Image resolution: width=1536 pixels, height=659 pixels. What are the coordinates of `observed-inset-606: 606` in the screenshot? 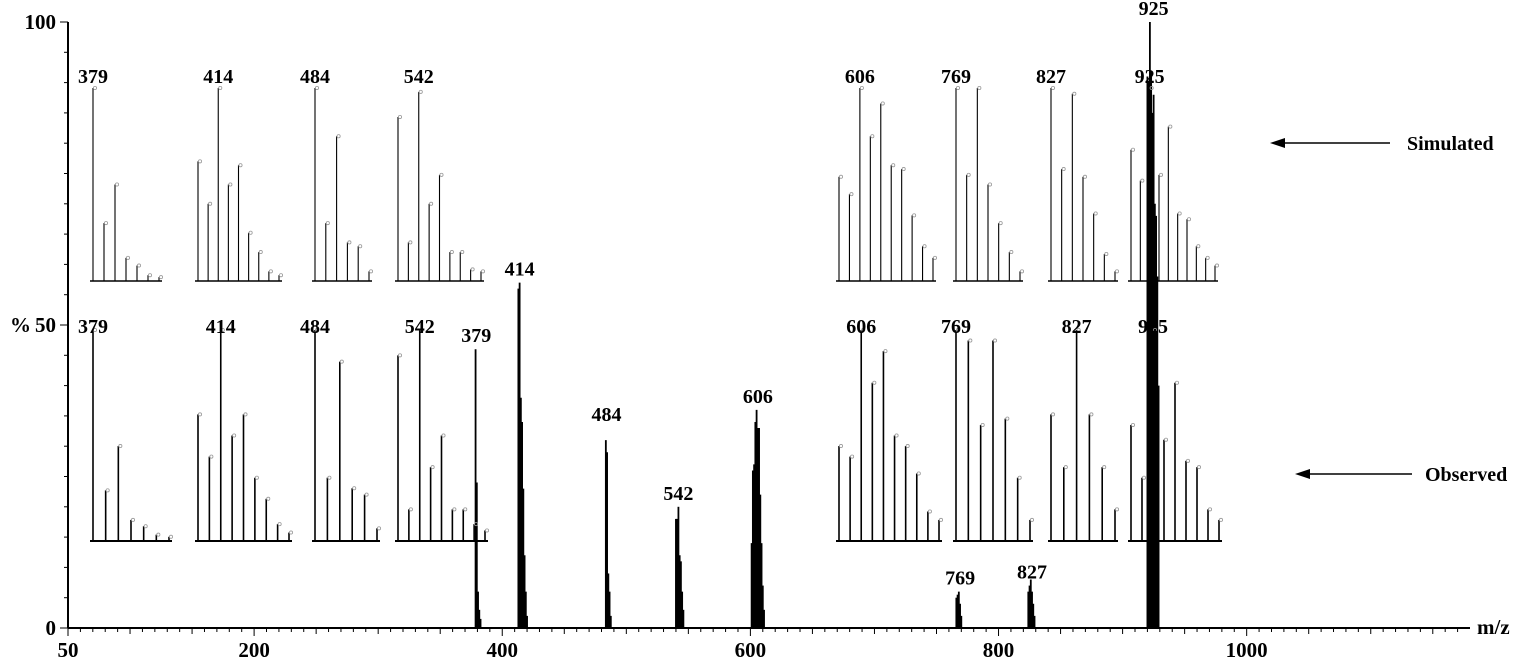 It's located at (890, 429).